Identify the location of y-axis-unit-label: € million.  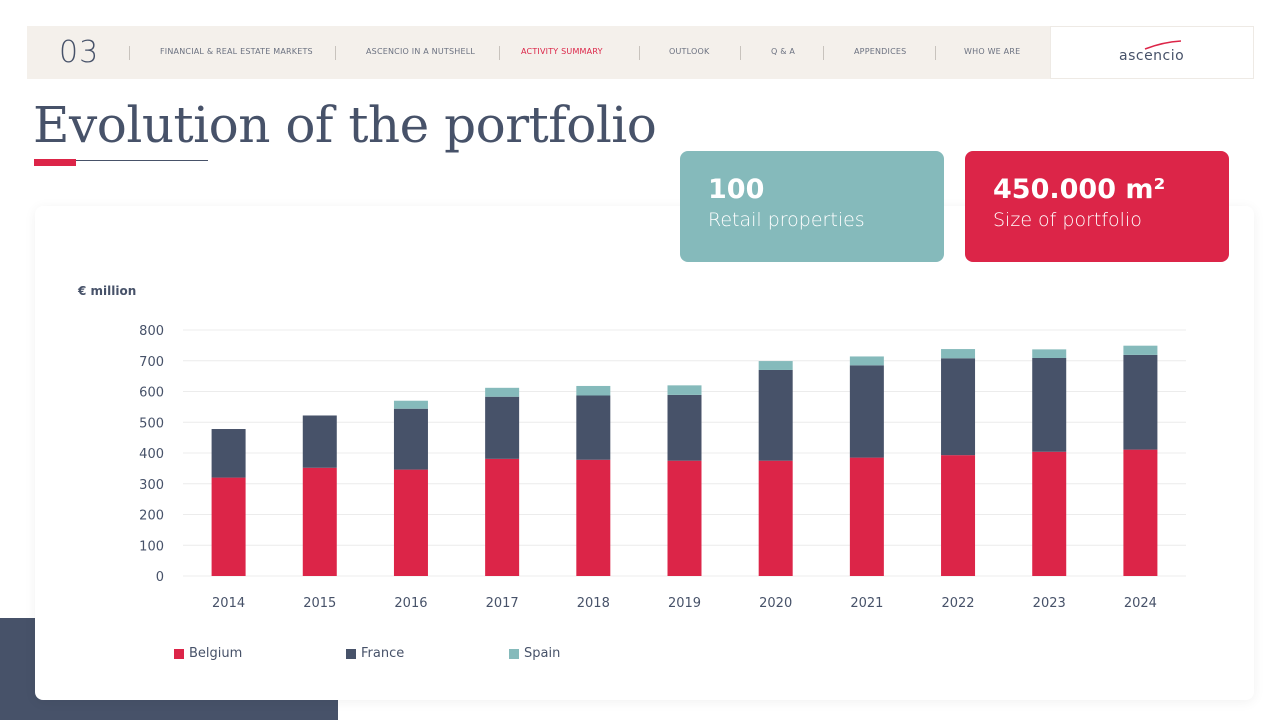
(107, 291).